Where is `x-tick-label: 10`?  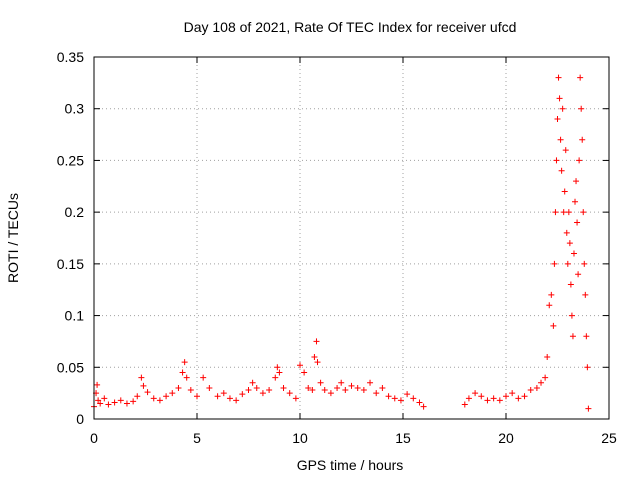
x-tick-label: 10 is located at coordinates (300, 438).